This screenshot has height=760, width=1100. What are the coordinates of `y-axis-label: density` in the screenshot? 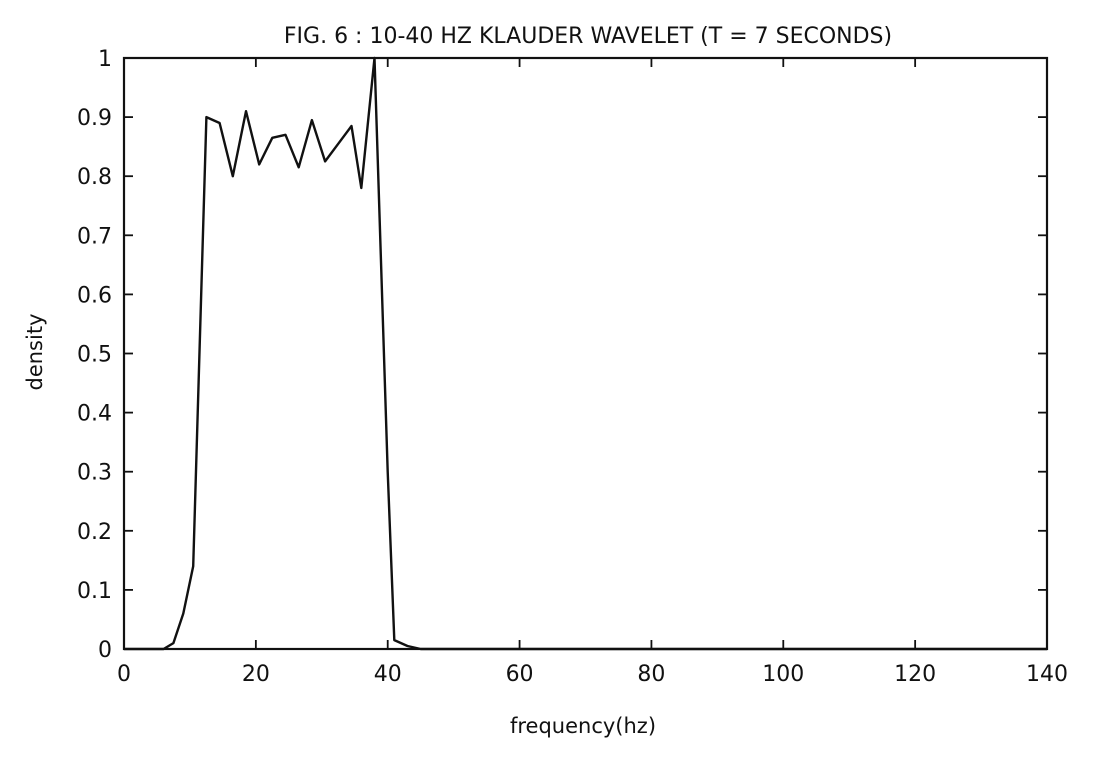 It's located at (35, 352).